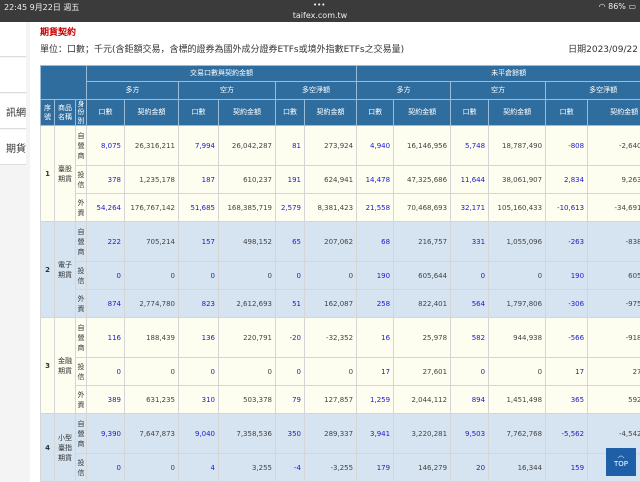 This screenshot has height=482, width=640. Describe the element at coordinates (331, 400) in the screenshot. I see `value-cell: 127,857` at that location.